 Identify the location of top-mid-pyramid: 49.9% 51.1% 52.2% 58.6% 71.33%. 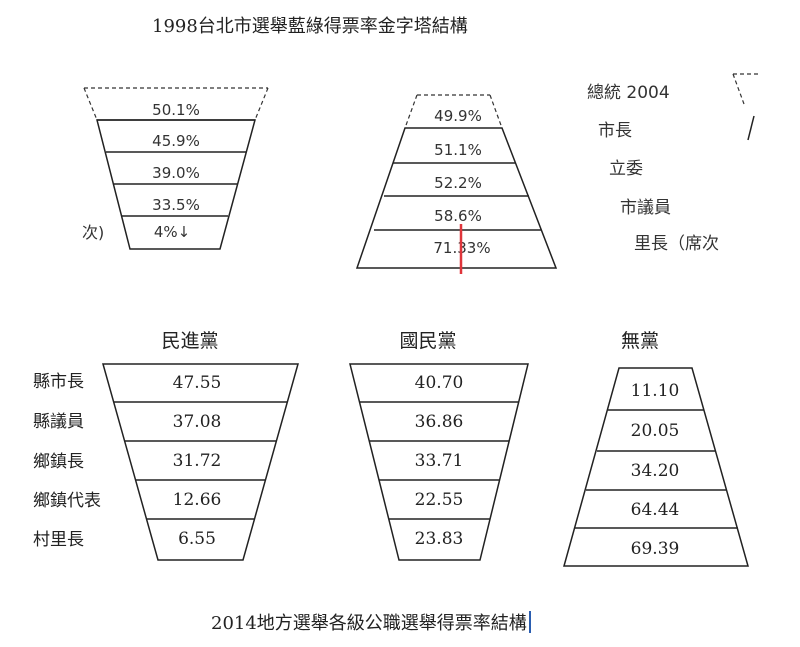
(456, 184).